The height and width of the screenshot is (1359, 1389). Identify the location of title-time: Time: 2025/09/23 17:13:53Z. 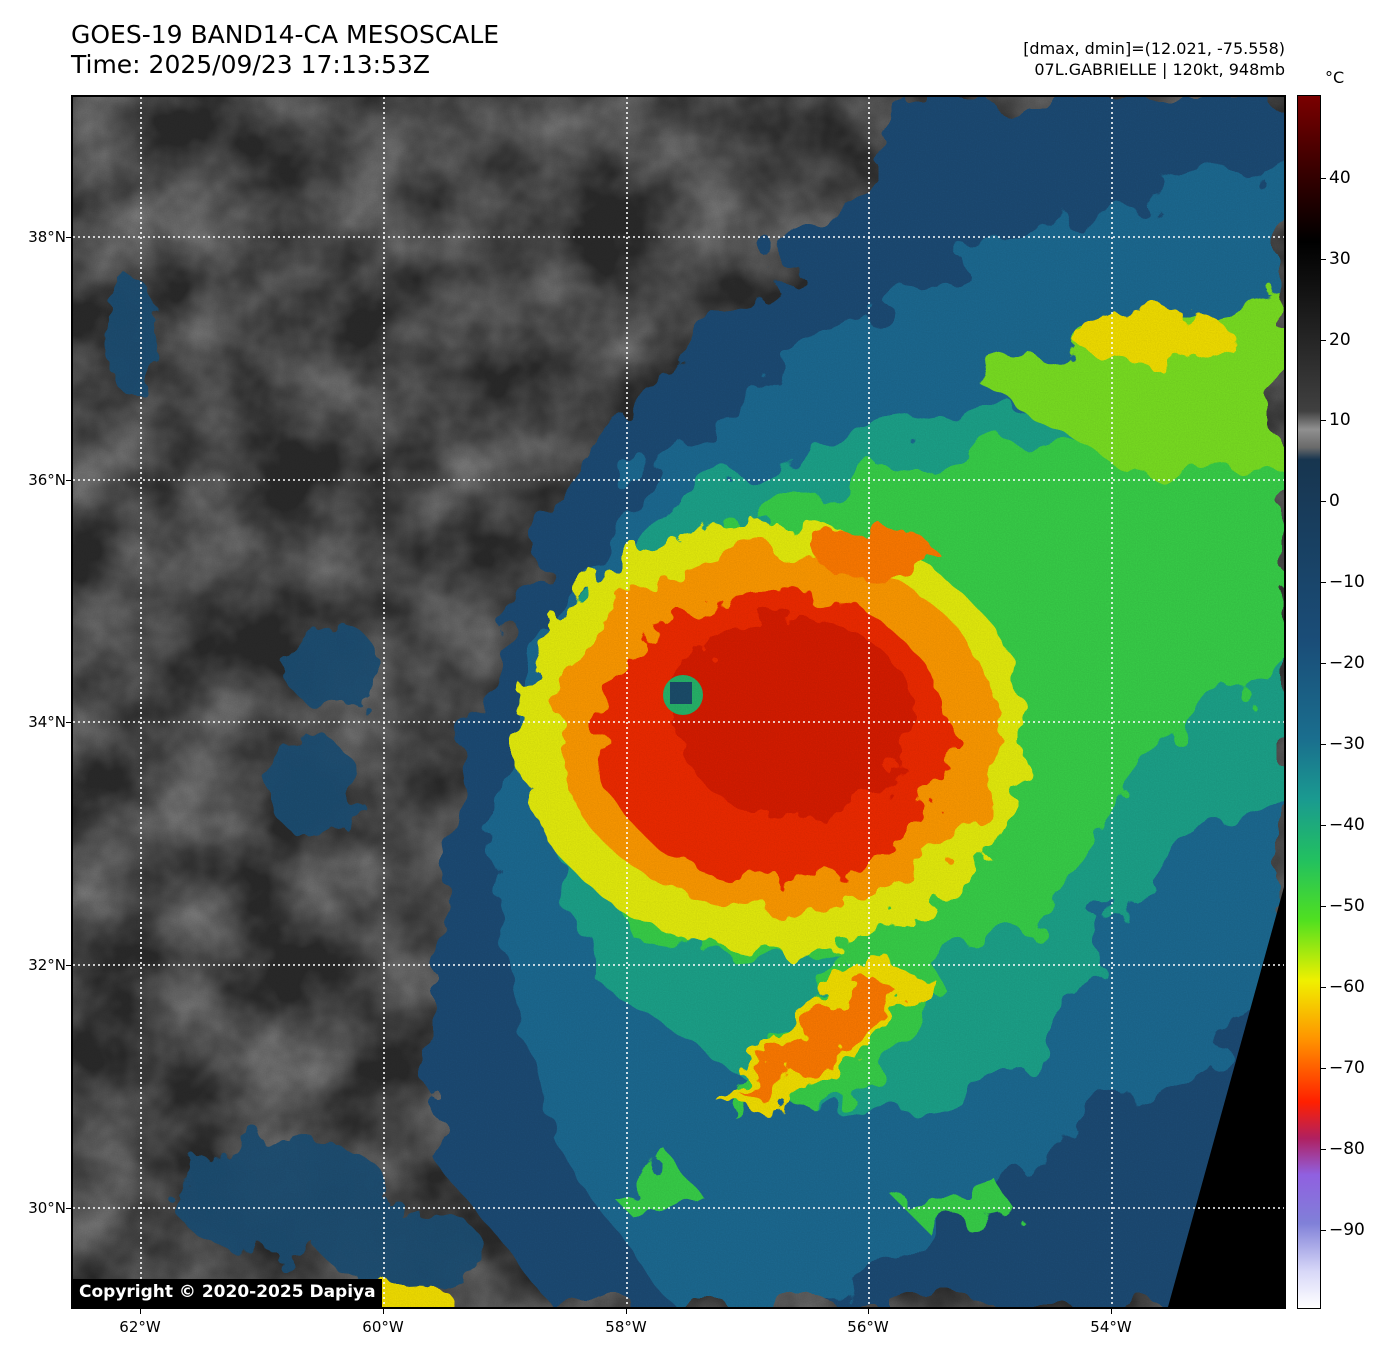
(250, 64).